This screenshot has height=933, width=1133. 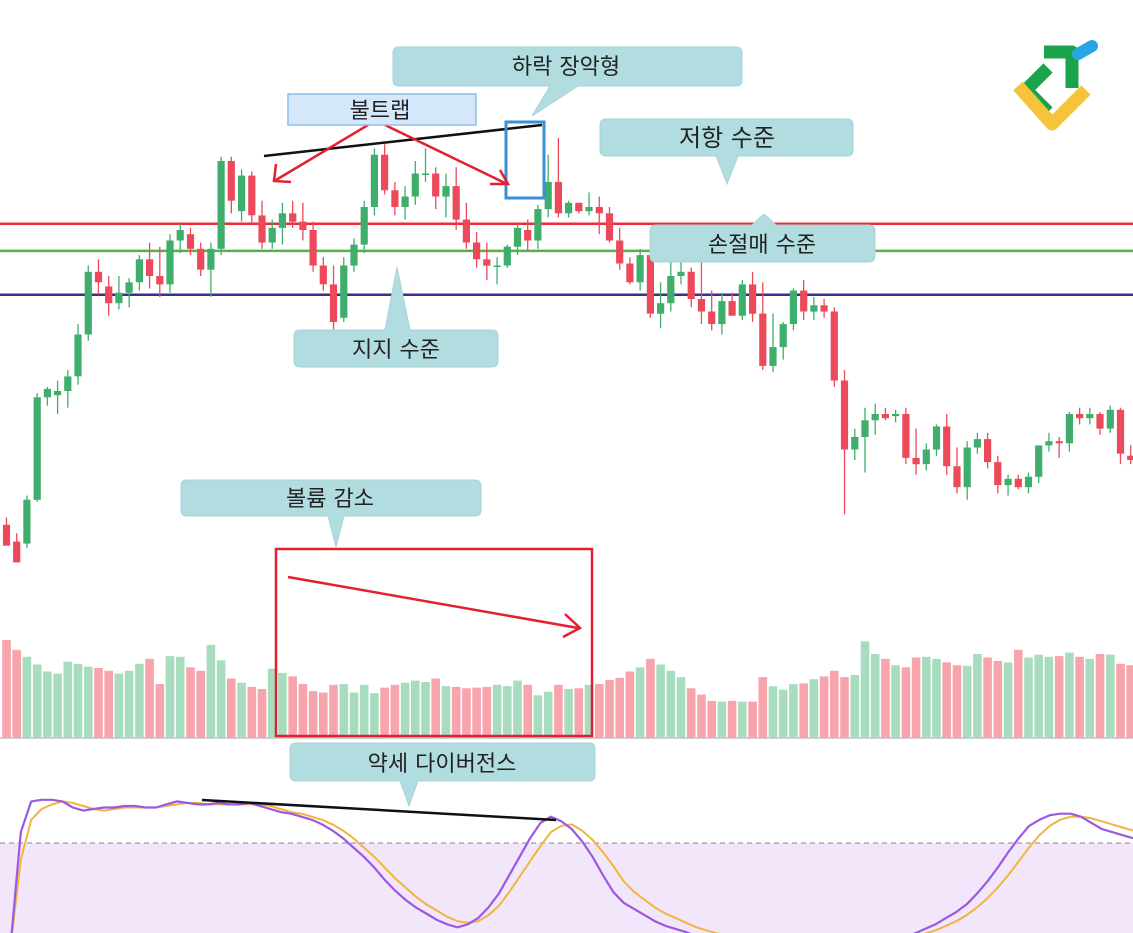 What do you see at coordinates (382, 109) in the screenshot?
I see `bull-trap-callout: 불트랩` at bounding box center [382, 109].